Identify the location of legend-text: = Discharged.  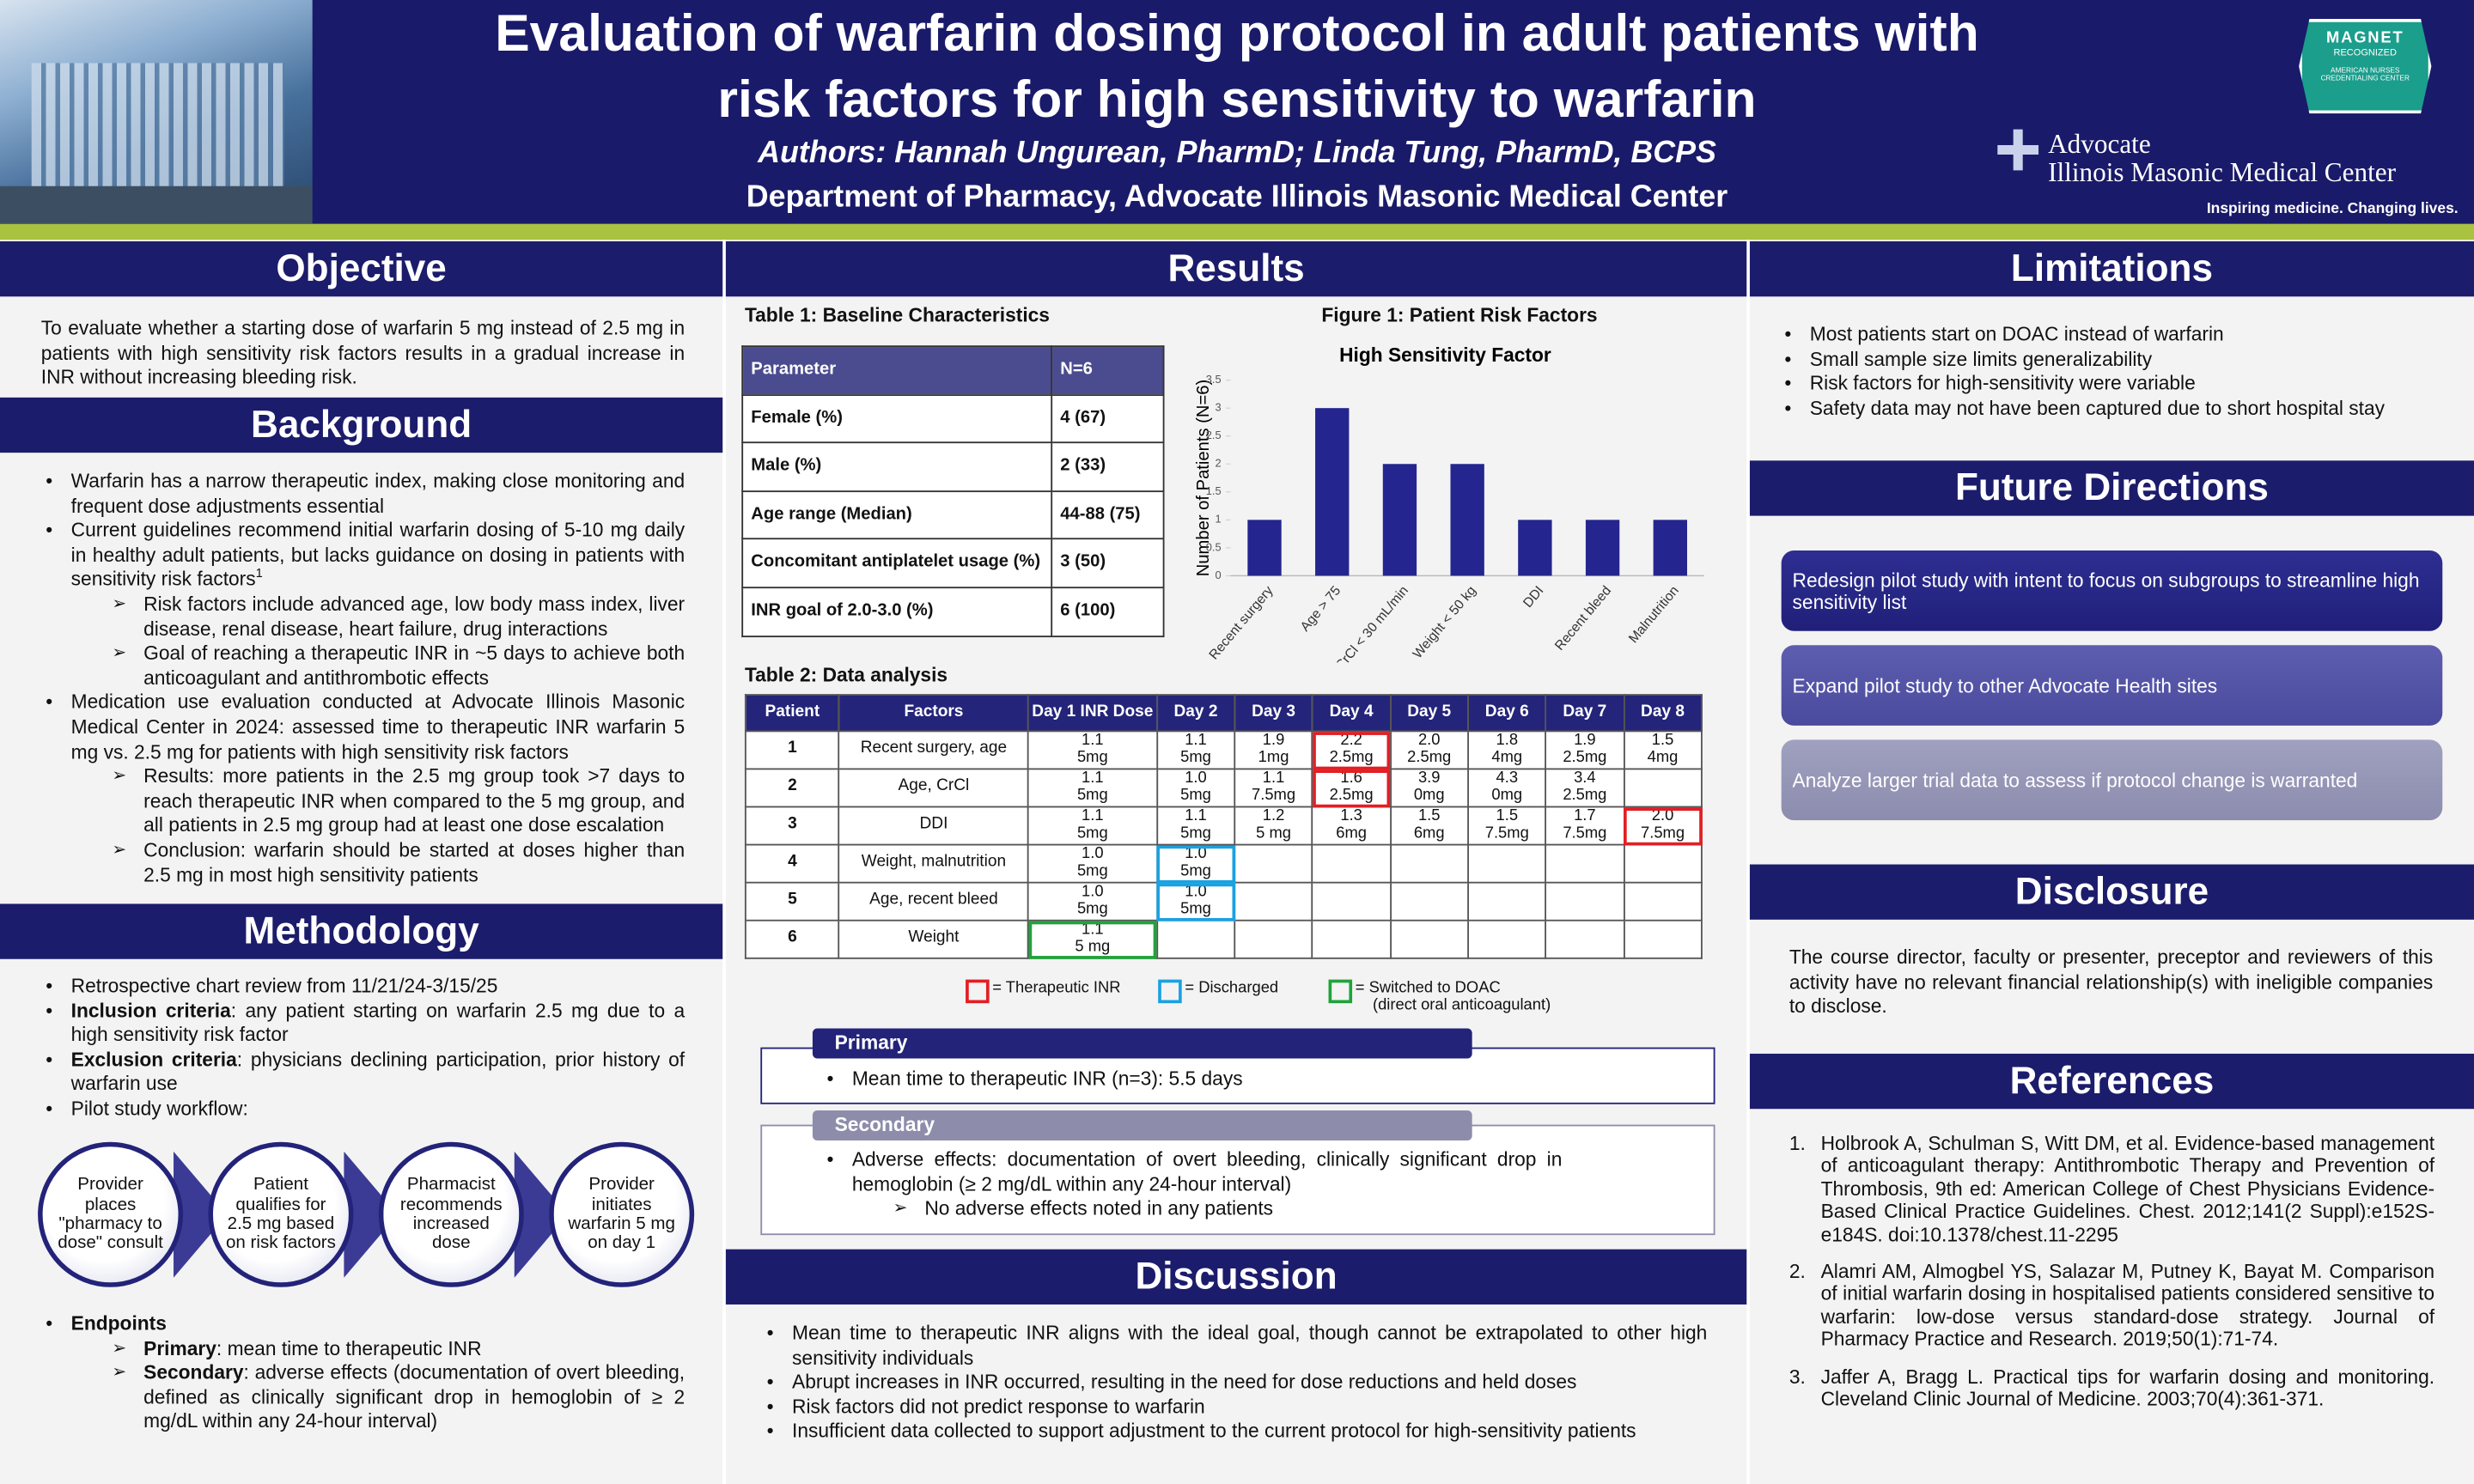
(1232, 988).